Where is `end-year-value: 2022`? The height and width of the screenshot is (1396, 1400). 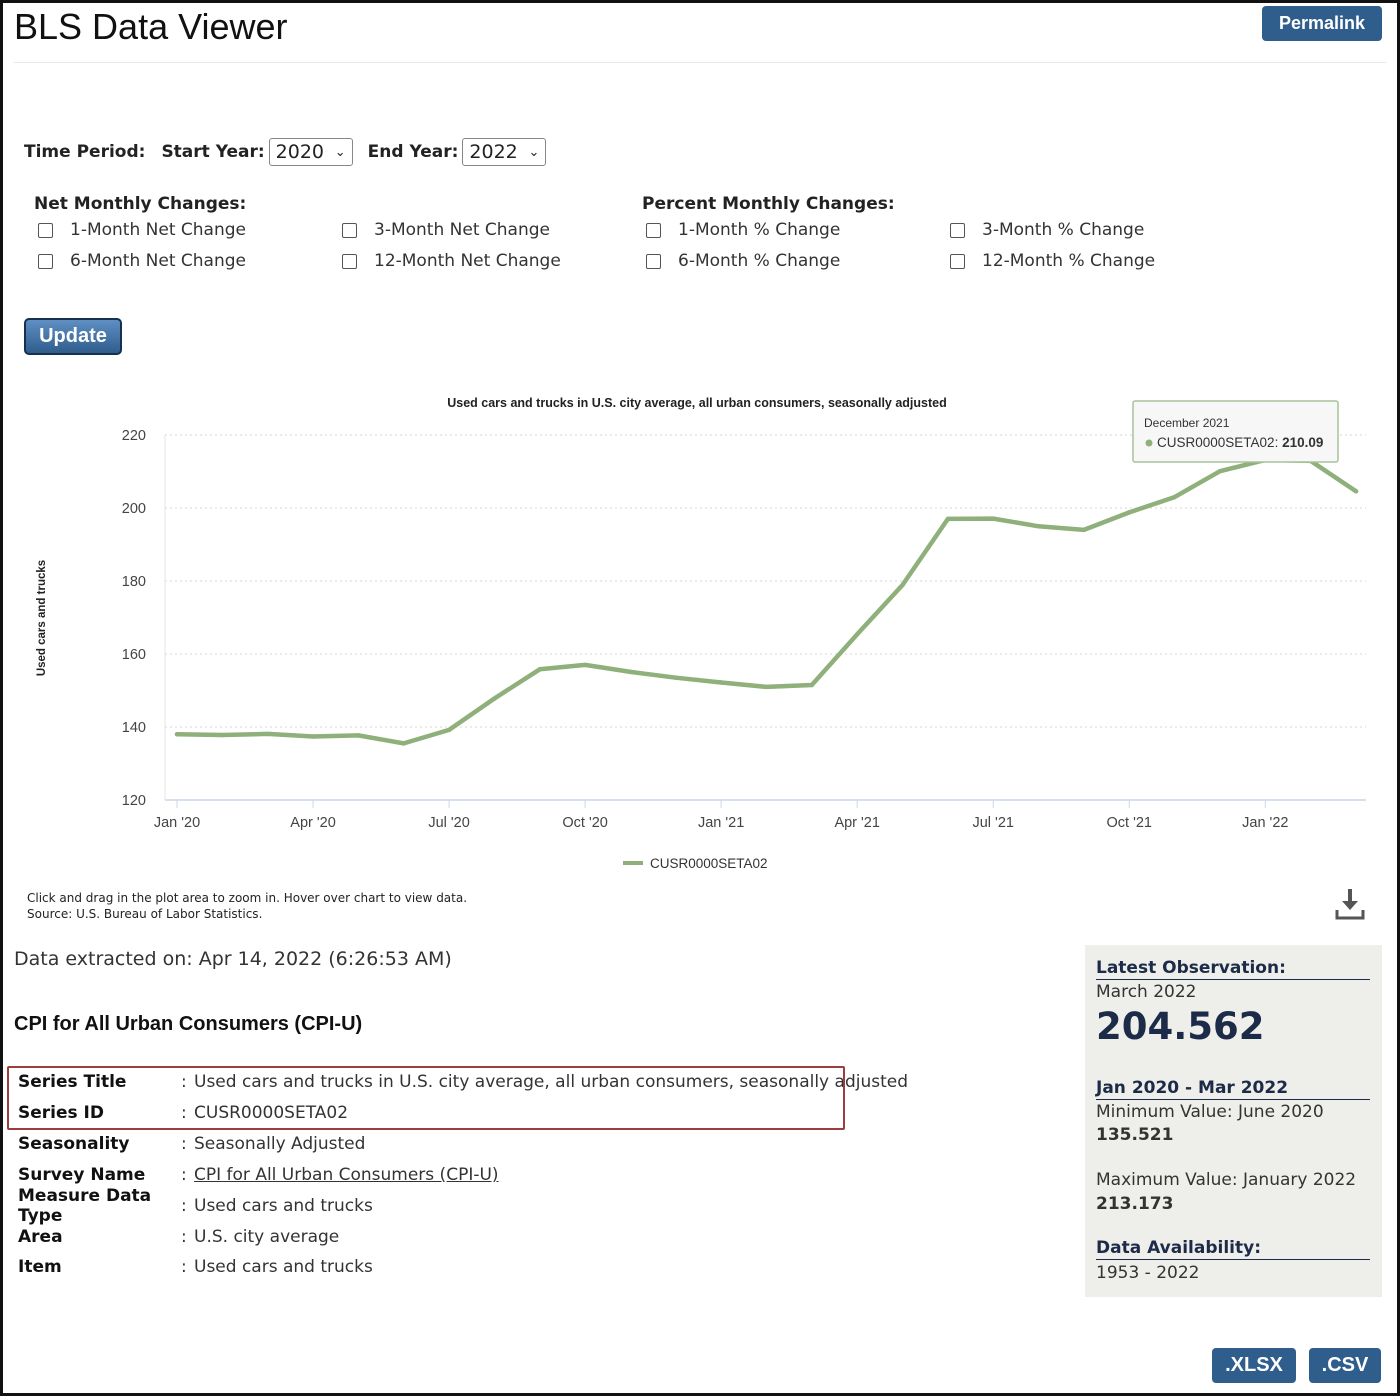
end-year-value: 2022 is located at coordinates (493, 152).